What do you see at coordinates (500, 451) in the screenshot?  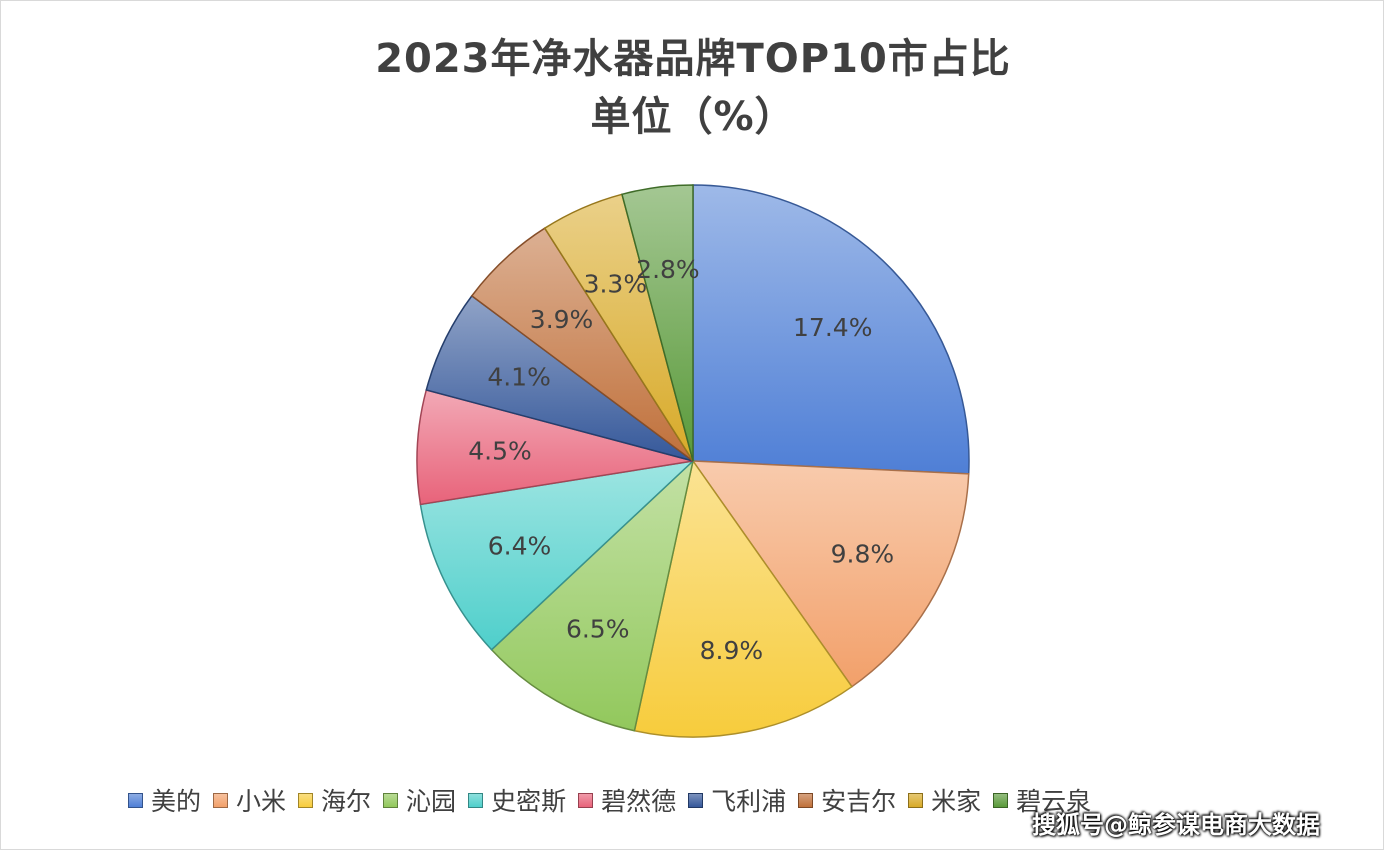 I see `slice-label-6: 4.5%` at bounding box center [500, 451].